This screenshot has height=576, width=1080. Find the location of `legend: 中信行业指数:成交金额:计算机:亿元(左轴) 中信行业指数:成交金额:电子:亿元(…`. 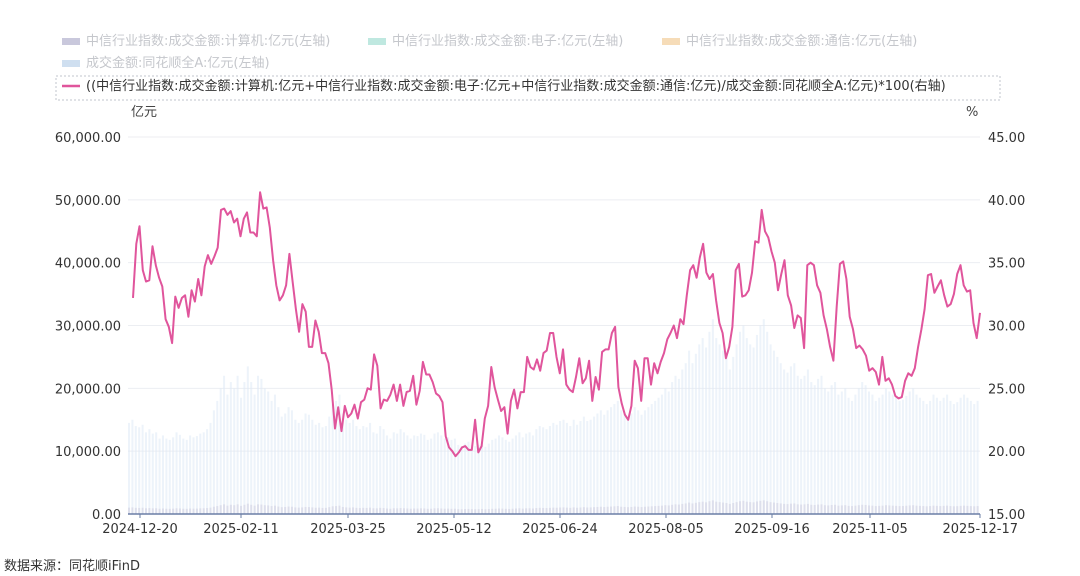

legend: 中信行业指数:成交金额:计算机:亿元(左轴) 中信行业指数:成交金额:电子:亿元(… is located at coordinates (528, 67).